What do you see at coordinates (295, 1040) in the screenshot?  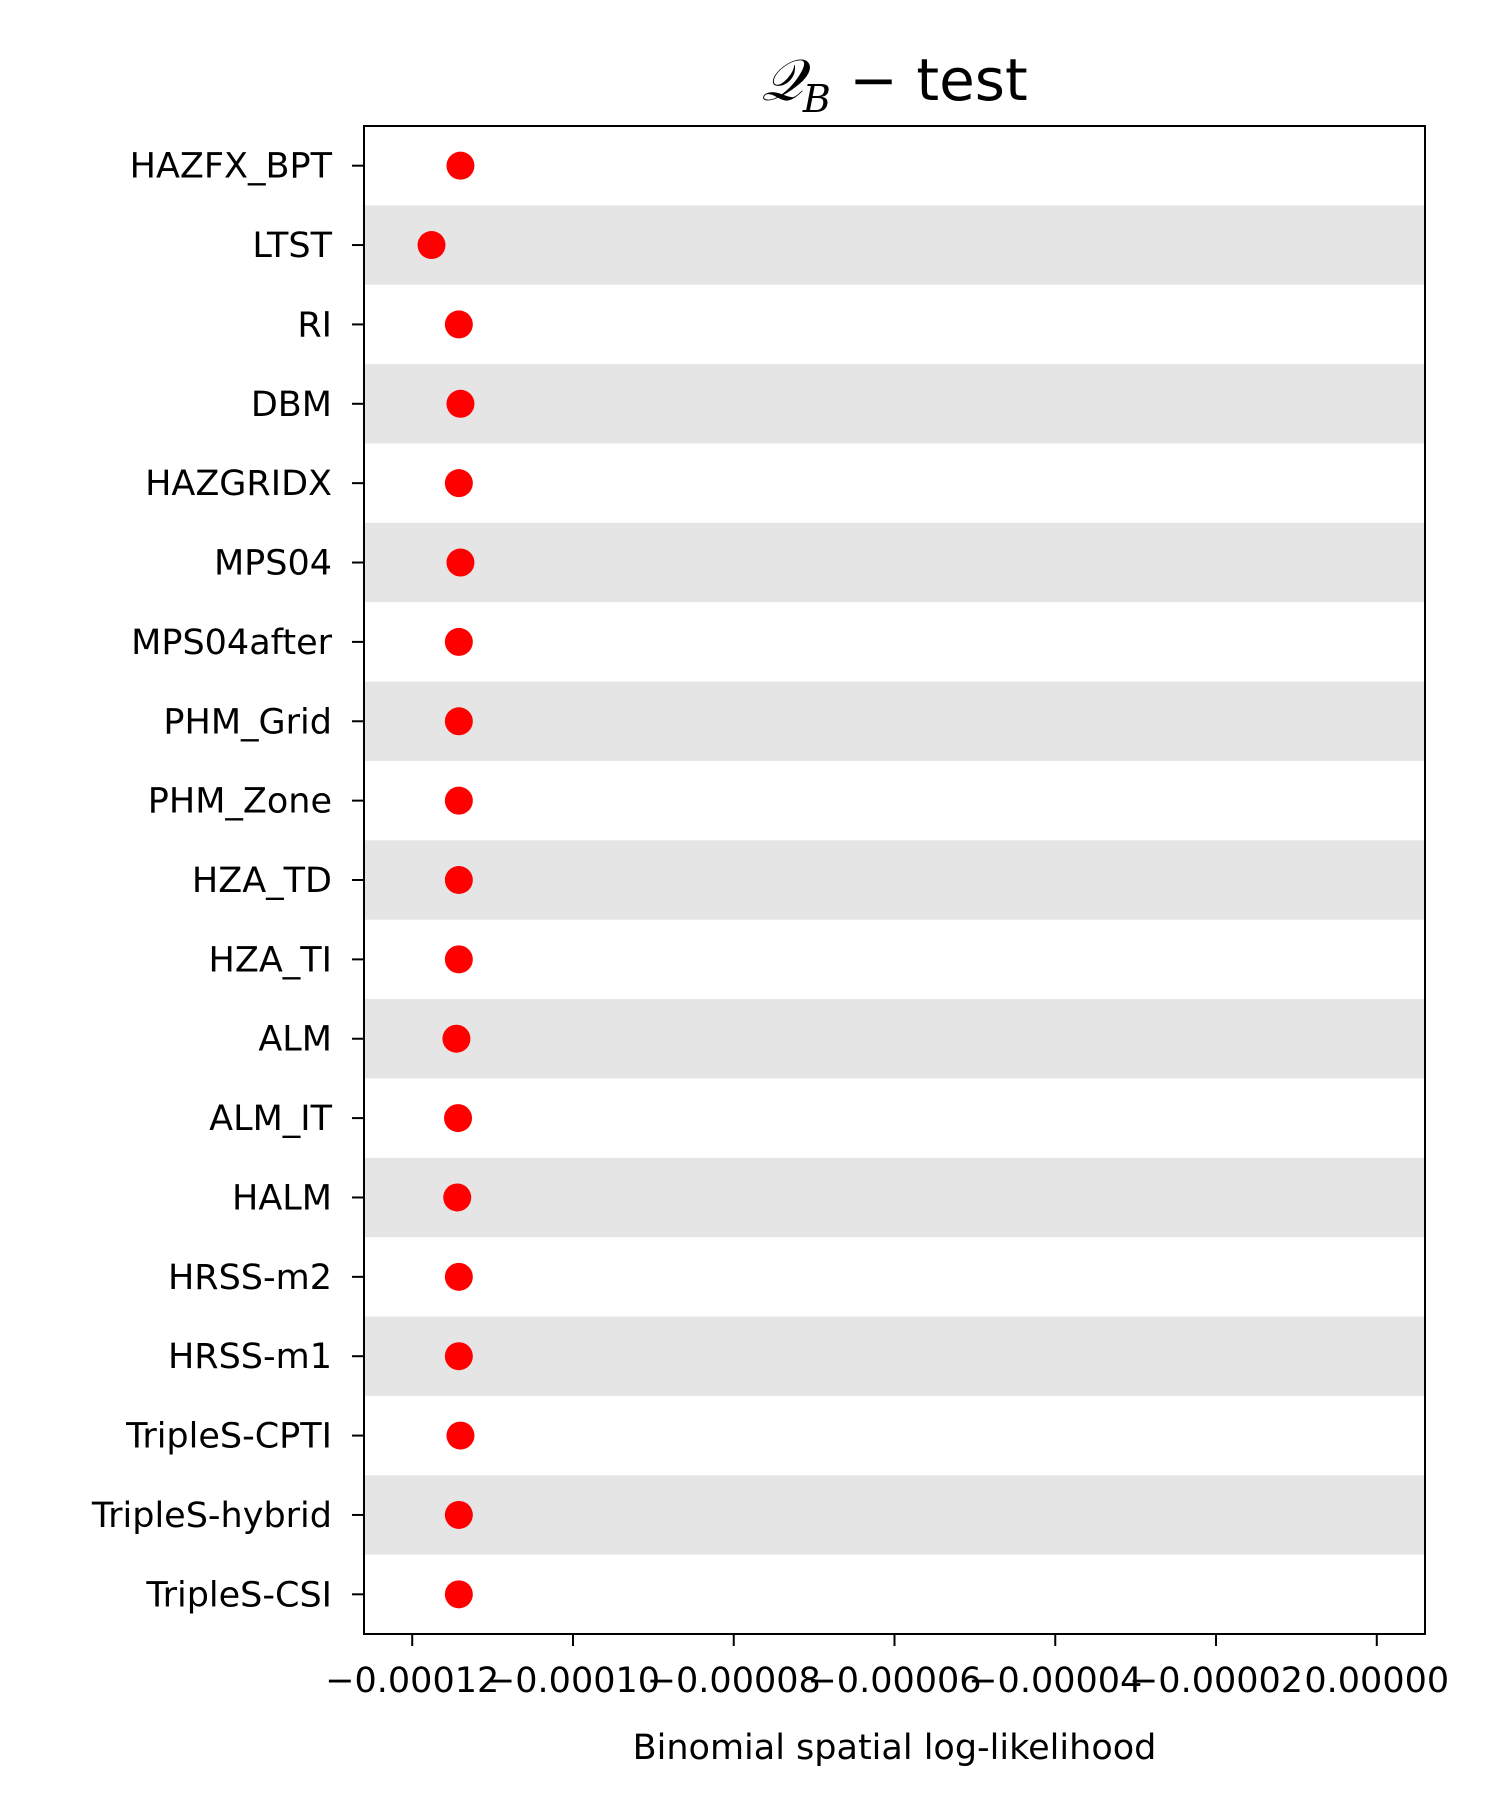 I see `y-tick-label: ALM` at bounding box center [295, 1040].